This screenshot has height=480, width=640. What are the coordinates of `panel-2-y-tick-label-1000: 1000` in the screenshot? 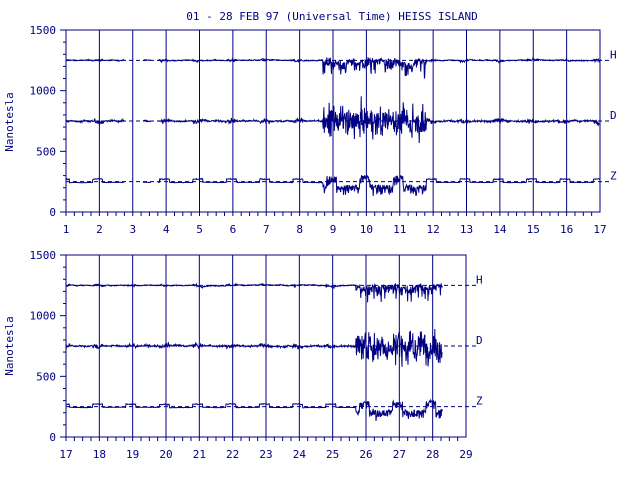 It's located at (43, 316).